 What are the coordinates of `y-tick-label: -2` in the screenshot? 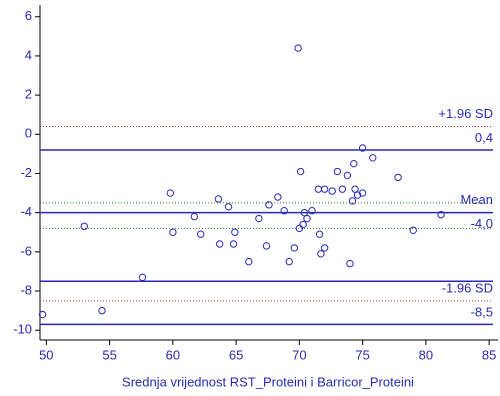 It's located at (26, 172).